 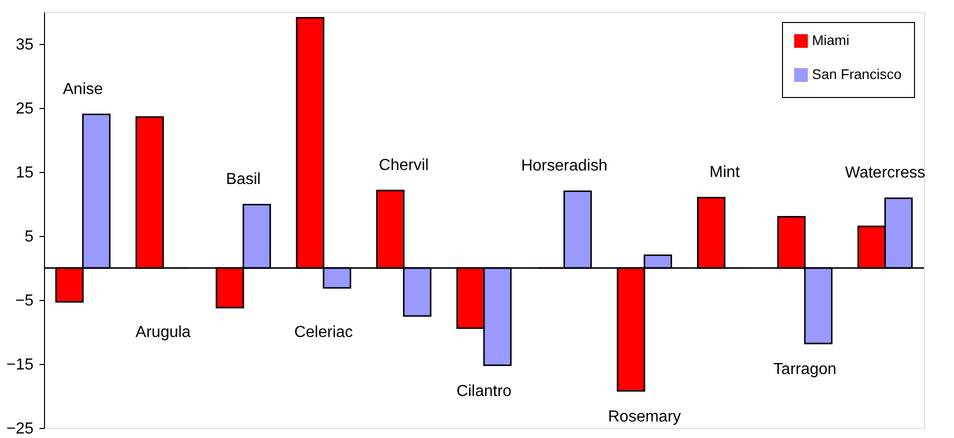 What do you see at coordinates (25, 109) in the screenshot?
I see `y-tick-label: 25` at bounding box center [25, 109].